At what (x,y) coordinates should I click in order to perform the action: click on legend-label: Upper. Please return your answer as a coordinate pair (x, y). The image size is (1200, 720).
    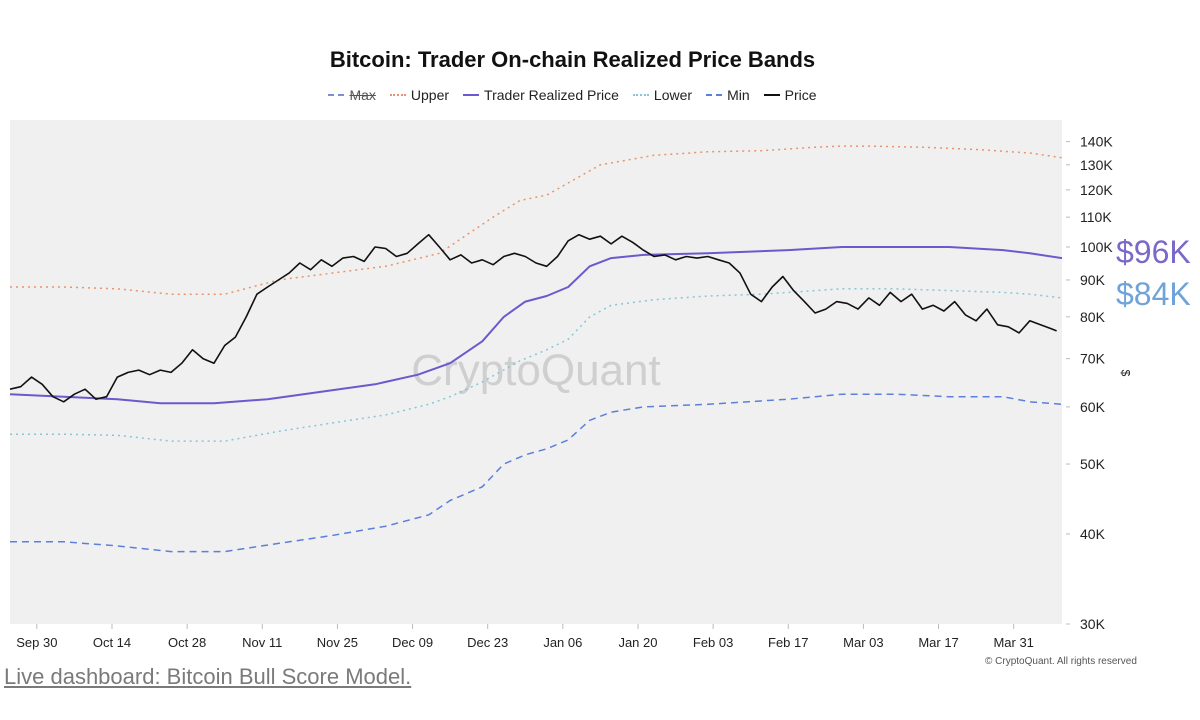
    Looking at the image, I should click on (430, 95).